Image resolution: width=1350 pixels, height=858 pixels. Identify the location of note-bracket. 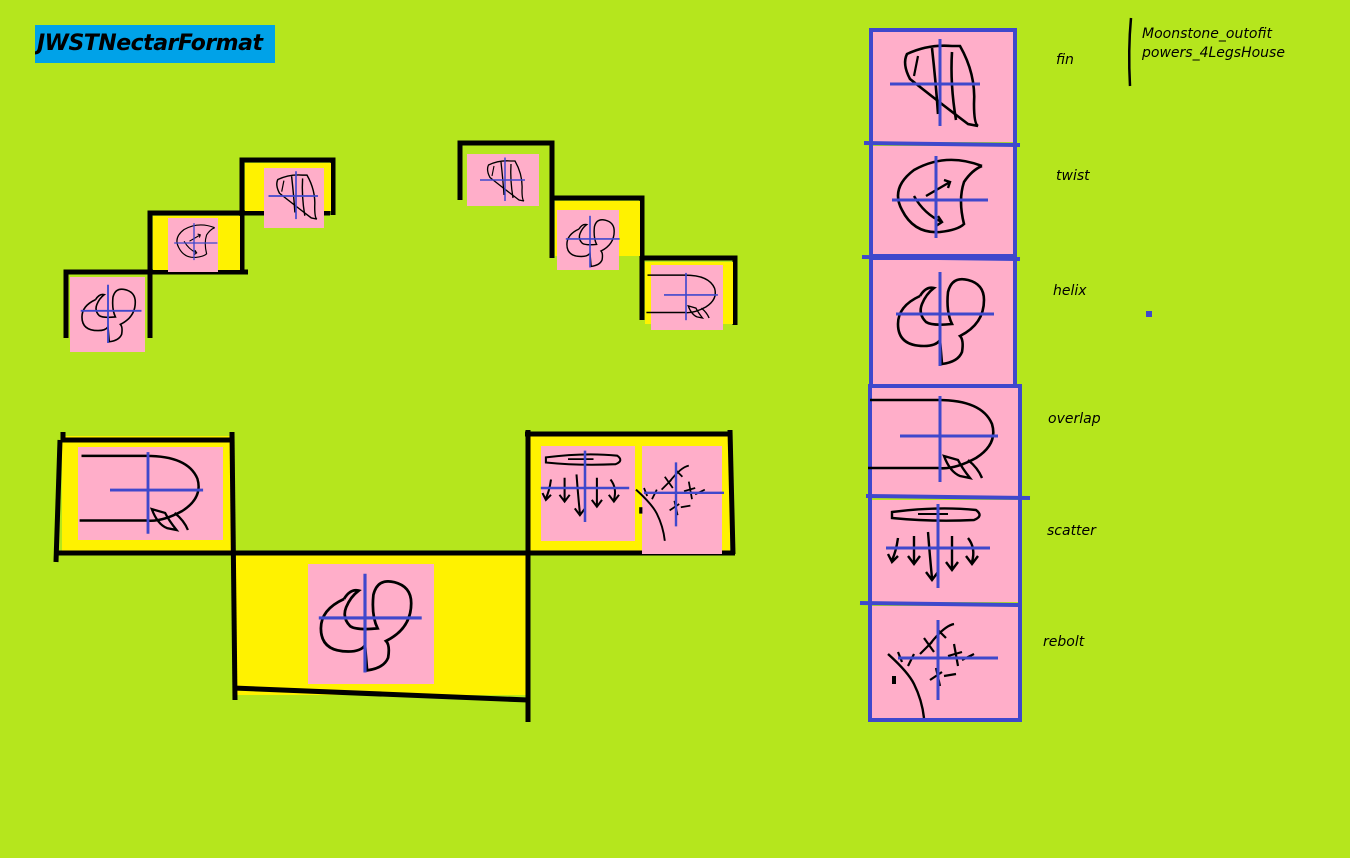
(1130, 52).